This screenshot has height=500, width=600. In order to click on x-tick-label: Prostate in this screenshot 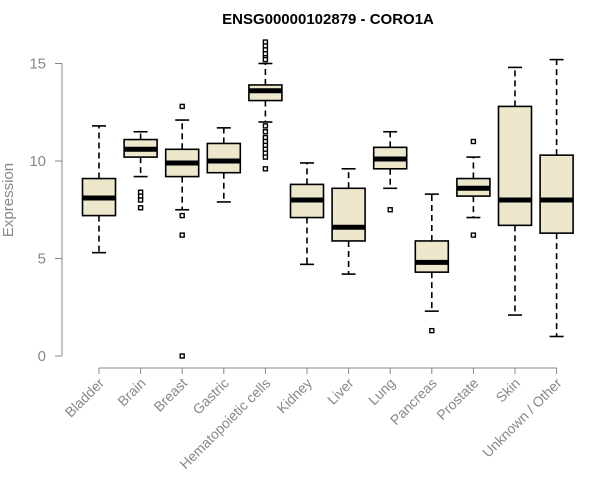, I will do `click(457, 399)`.